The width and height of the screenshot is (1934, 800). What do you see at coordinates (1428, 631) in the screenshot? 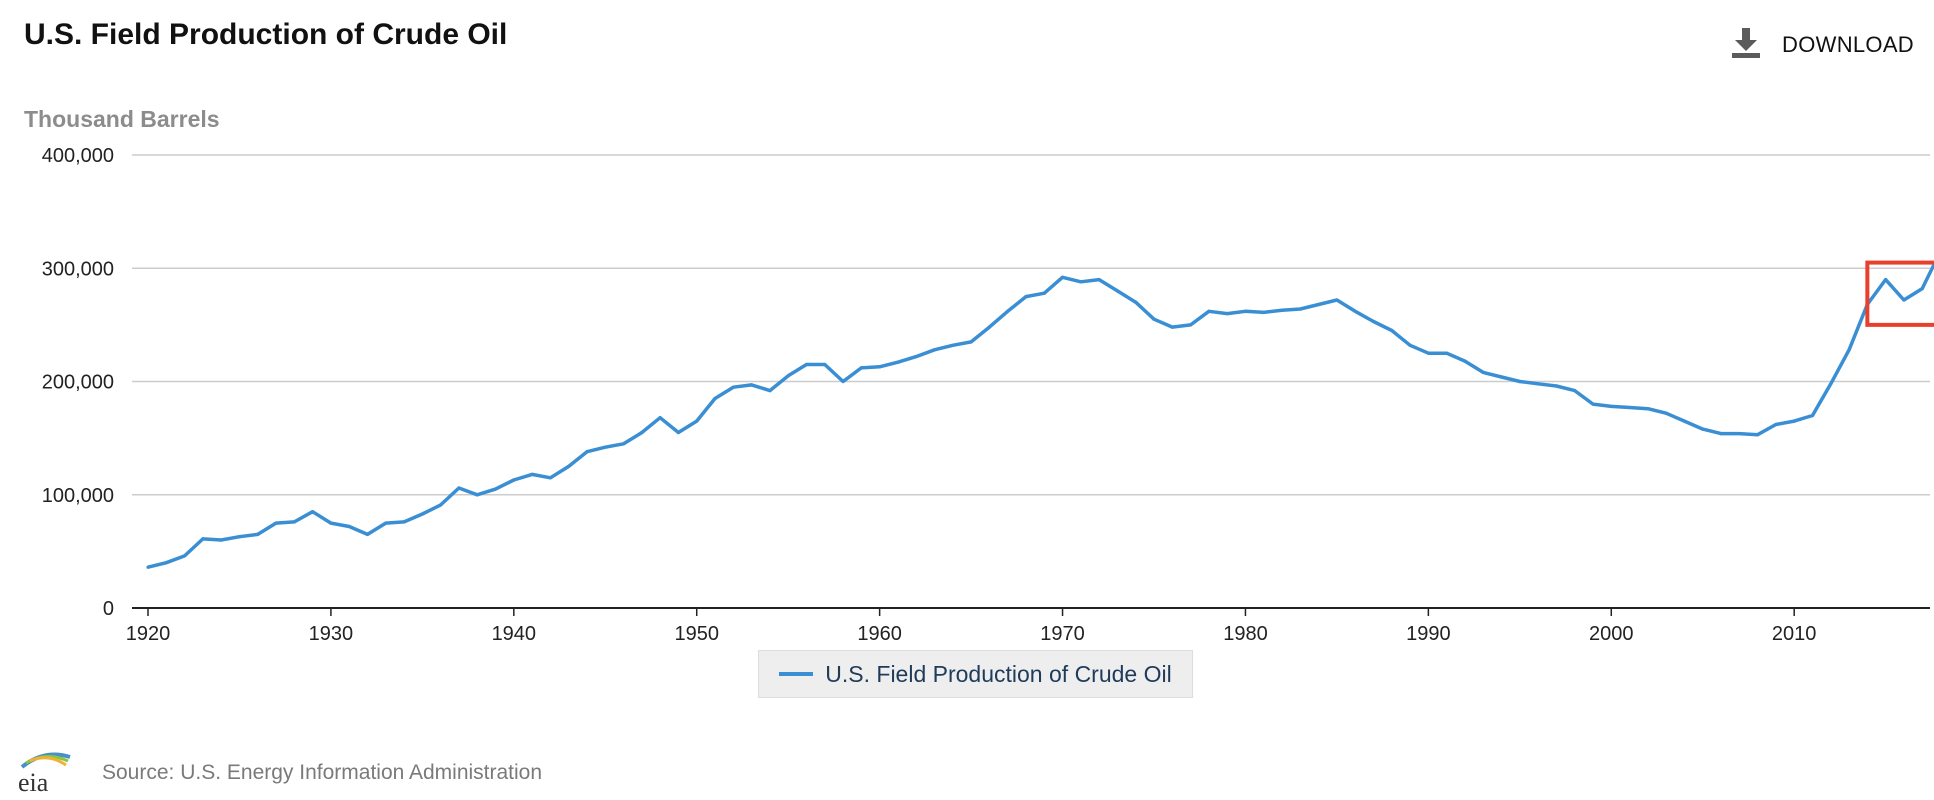
I see `x-tick-label: 1990` at bounding box center [1428, 631].